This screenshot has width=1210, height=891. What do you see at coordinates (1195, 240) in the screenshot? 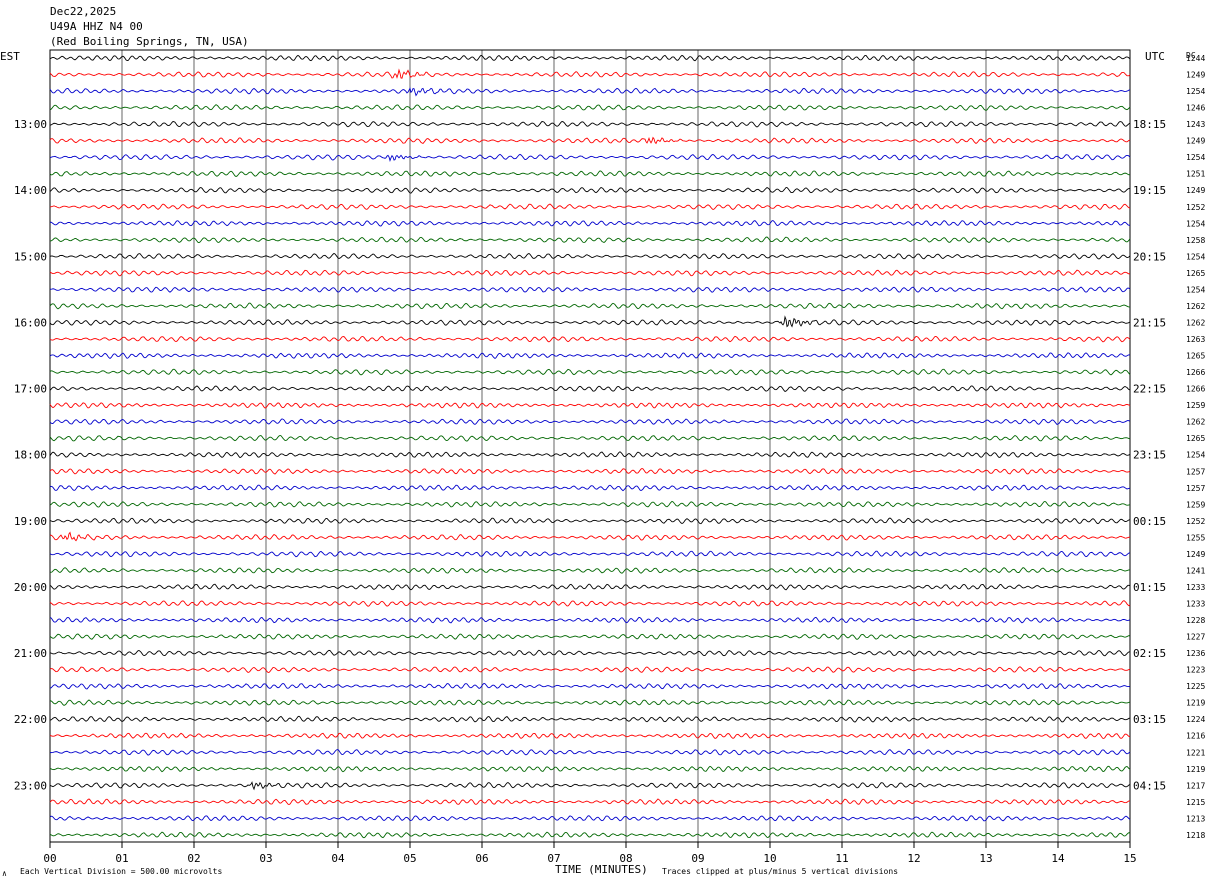
I see `dc-offset-label: 1258` at bounding box center [1195, 240].